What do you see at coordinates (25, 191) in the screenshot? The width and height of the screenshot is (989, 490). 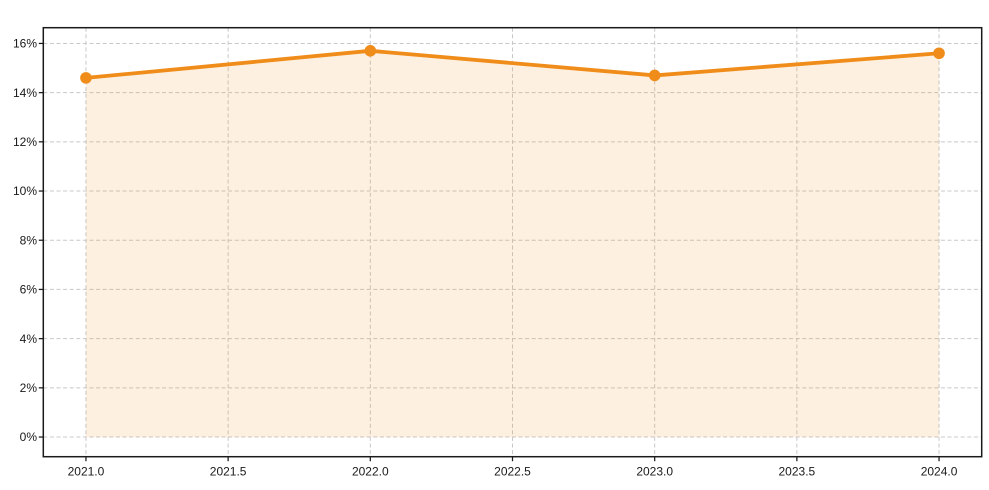 I see `y-tick-label: 10%` at bounding box center [25, 191].